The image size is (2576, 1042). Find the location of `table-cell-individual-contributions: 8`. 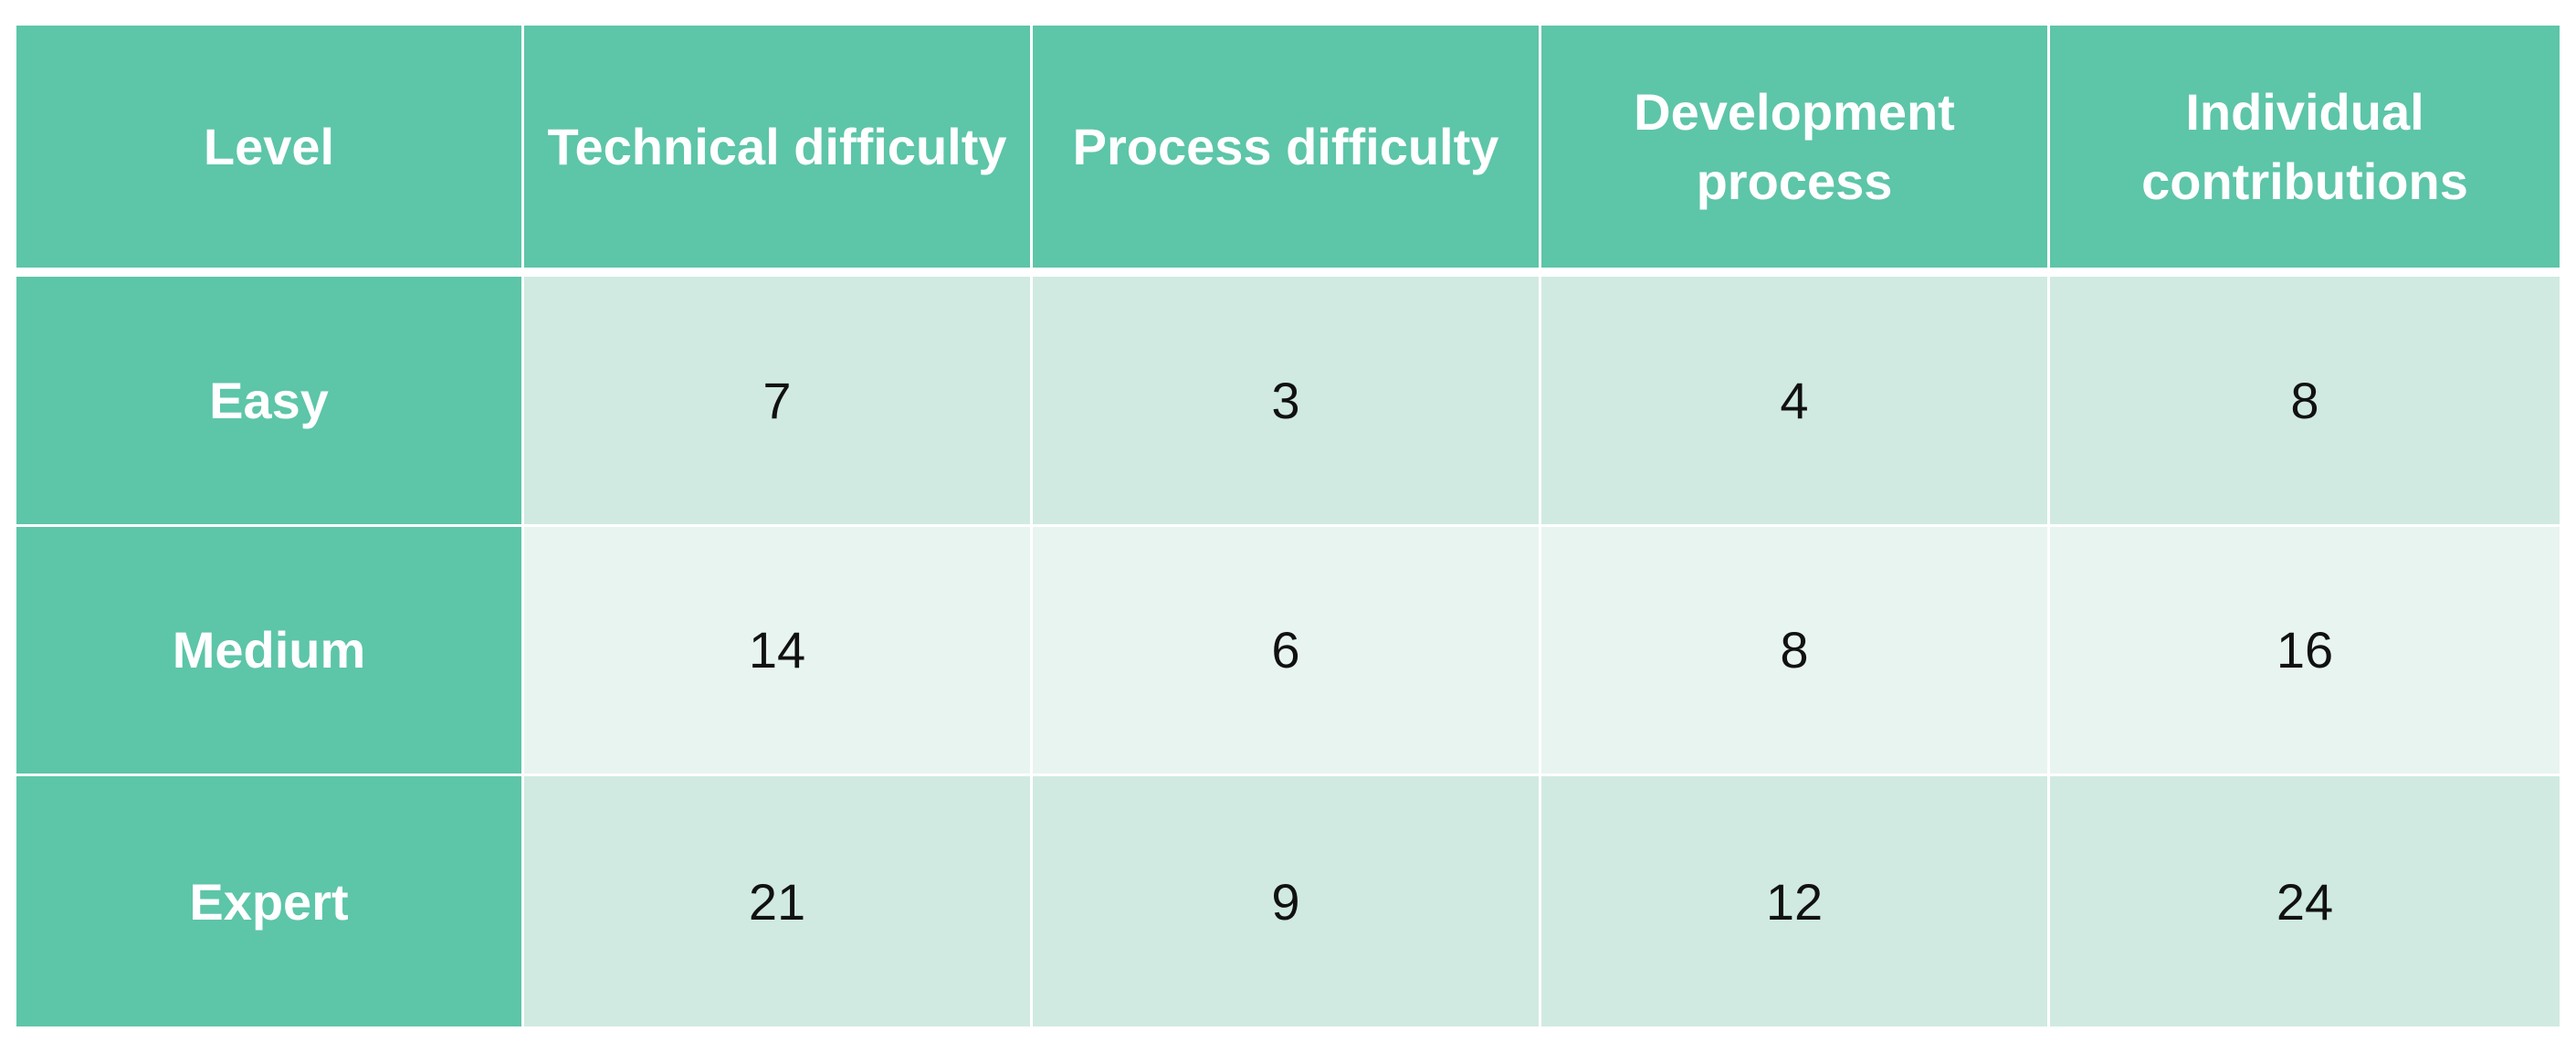

table-cell-individual-contributions: 8 is located at coordinates (2305, 402).